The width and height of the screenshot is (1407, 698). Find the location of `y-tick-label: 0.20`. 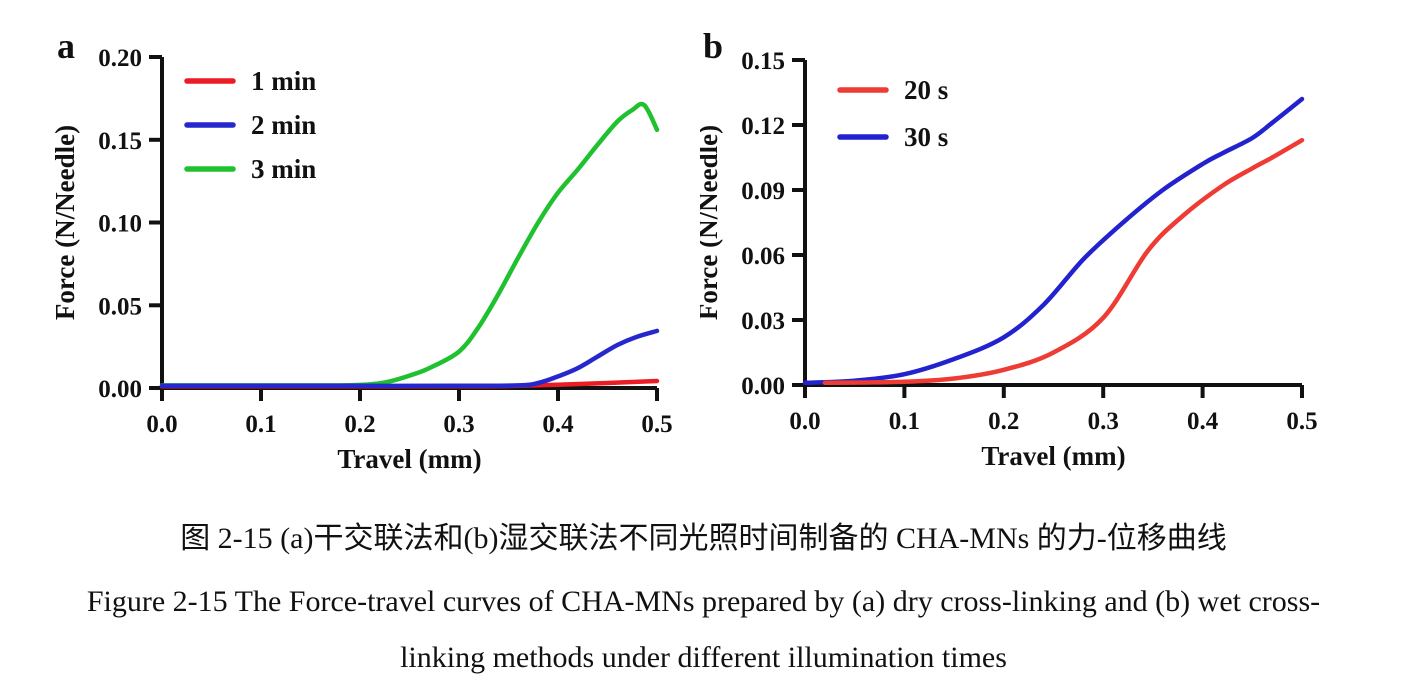

y-tick-label: 0.20 is located at coordinates (120, 58).